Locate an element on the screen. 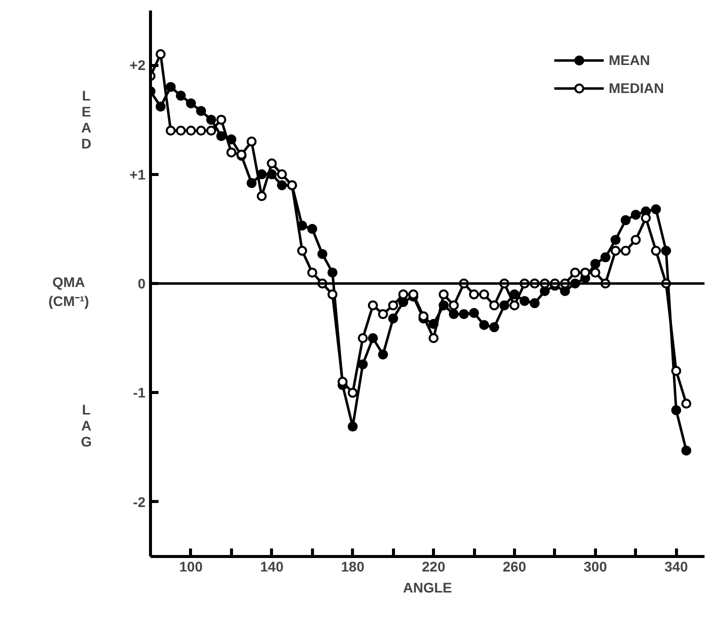 This screenshot has height=626, width=714. legend-label: MEDIAN is located at coordinates (636, 88).